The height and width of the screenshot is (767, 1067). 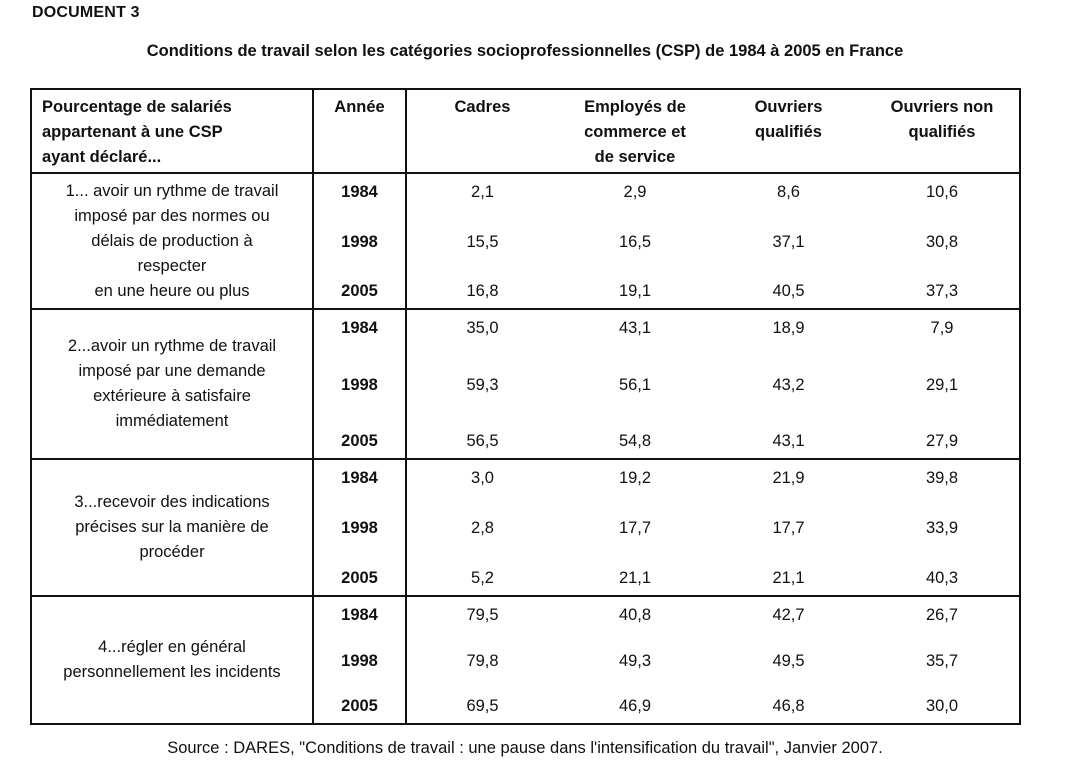 I want to click on cadres-values: 35,0 59,3 56,5, so click(x=482, y=384).